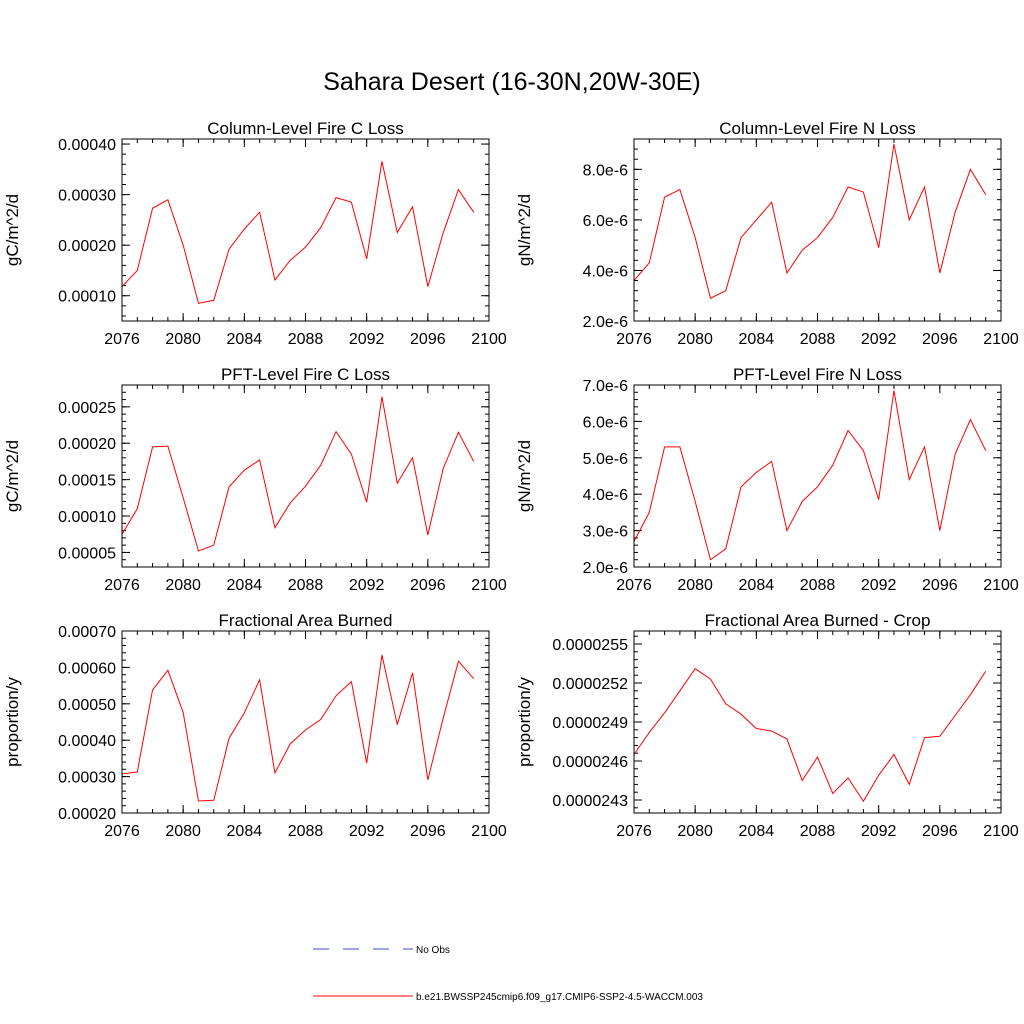 The height and width of the screenshot is (1024, 1024). I want to click on y-tick-label: 0.0000249, so click(590, 723).